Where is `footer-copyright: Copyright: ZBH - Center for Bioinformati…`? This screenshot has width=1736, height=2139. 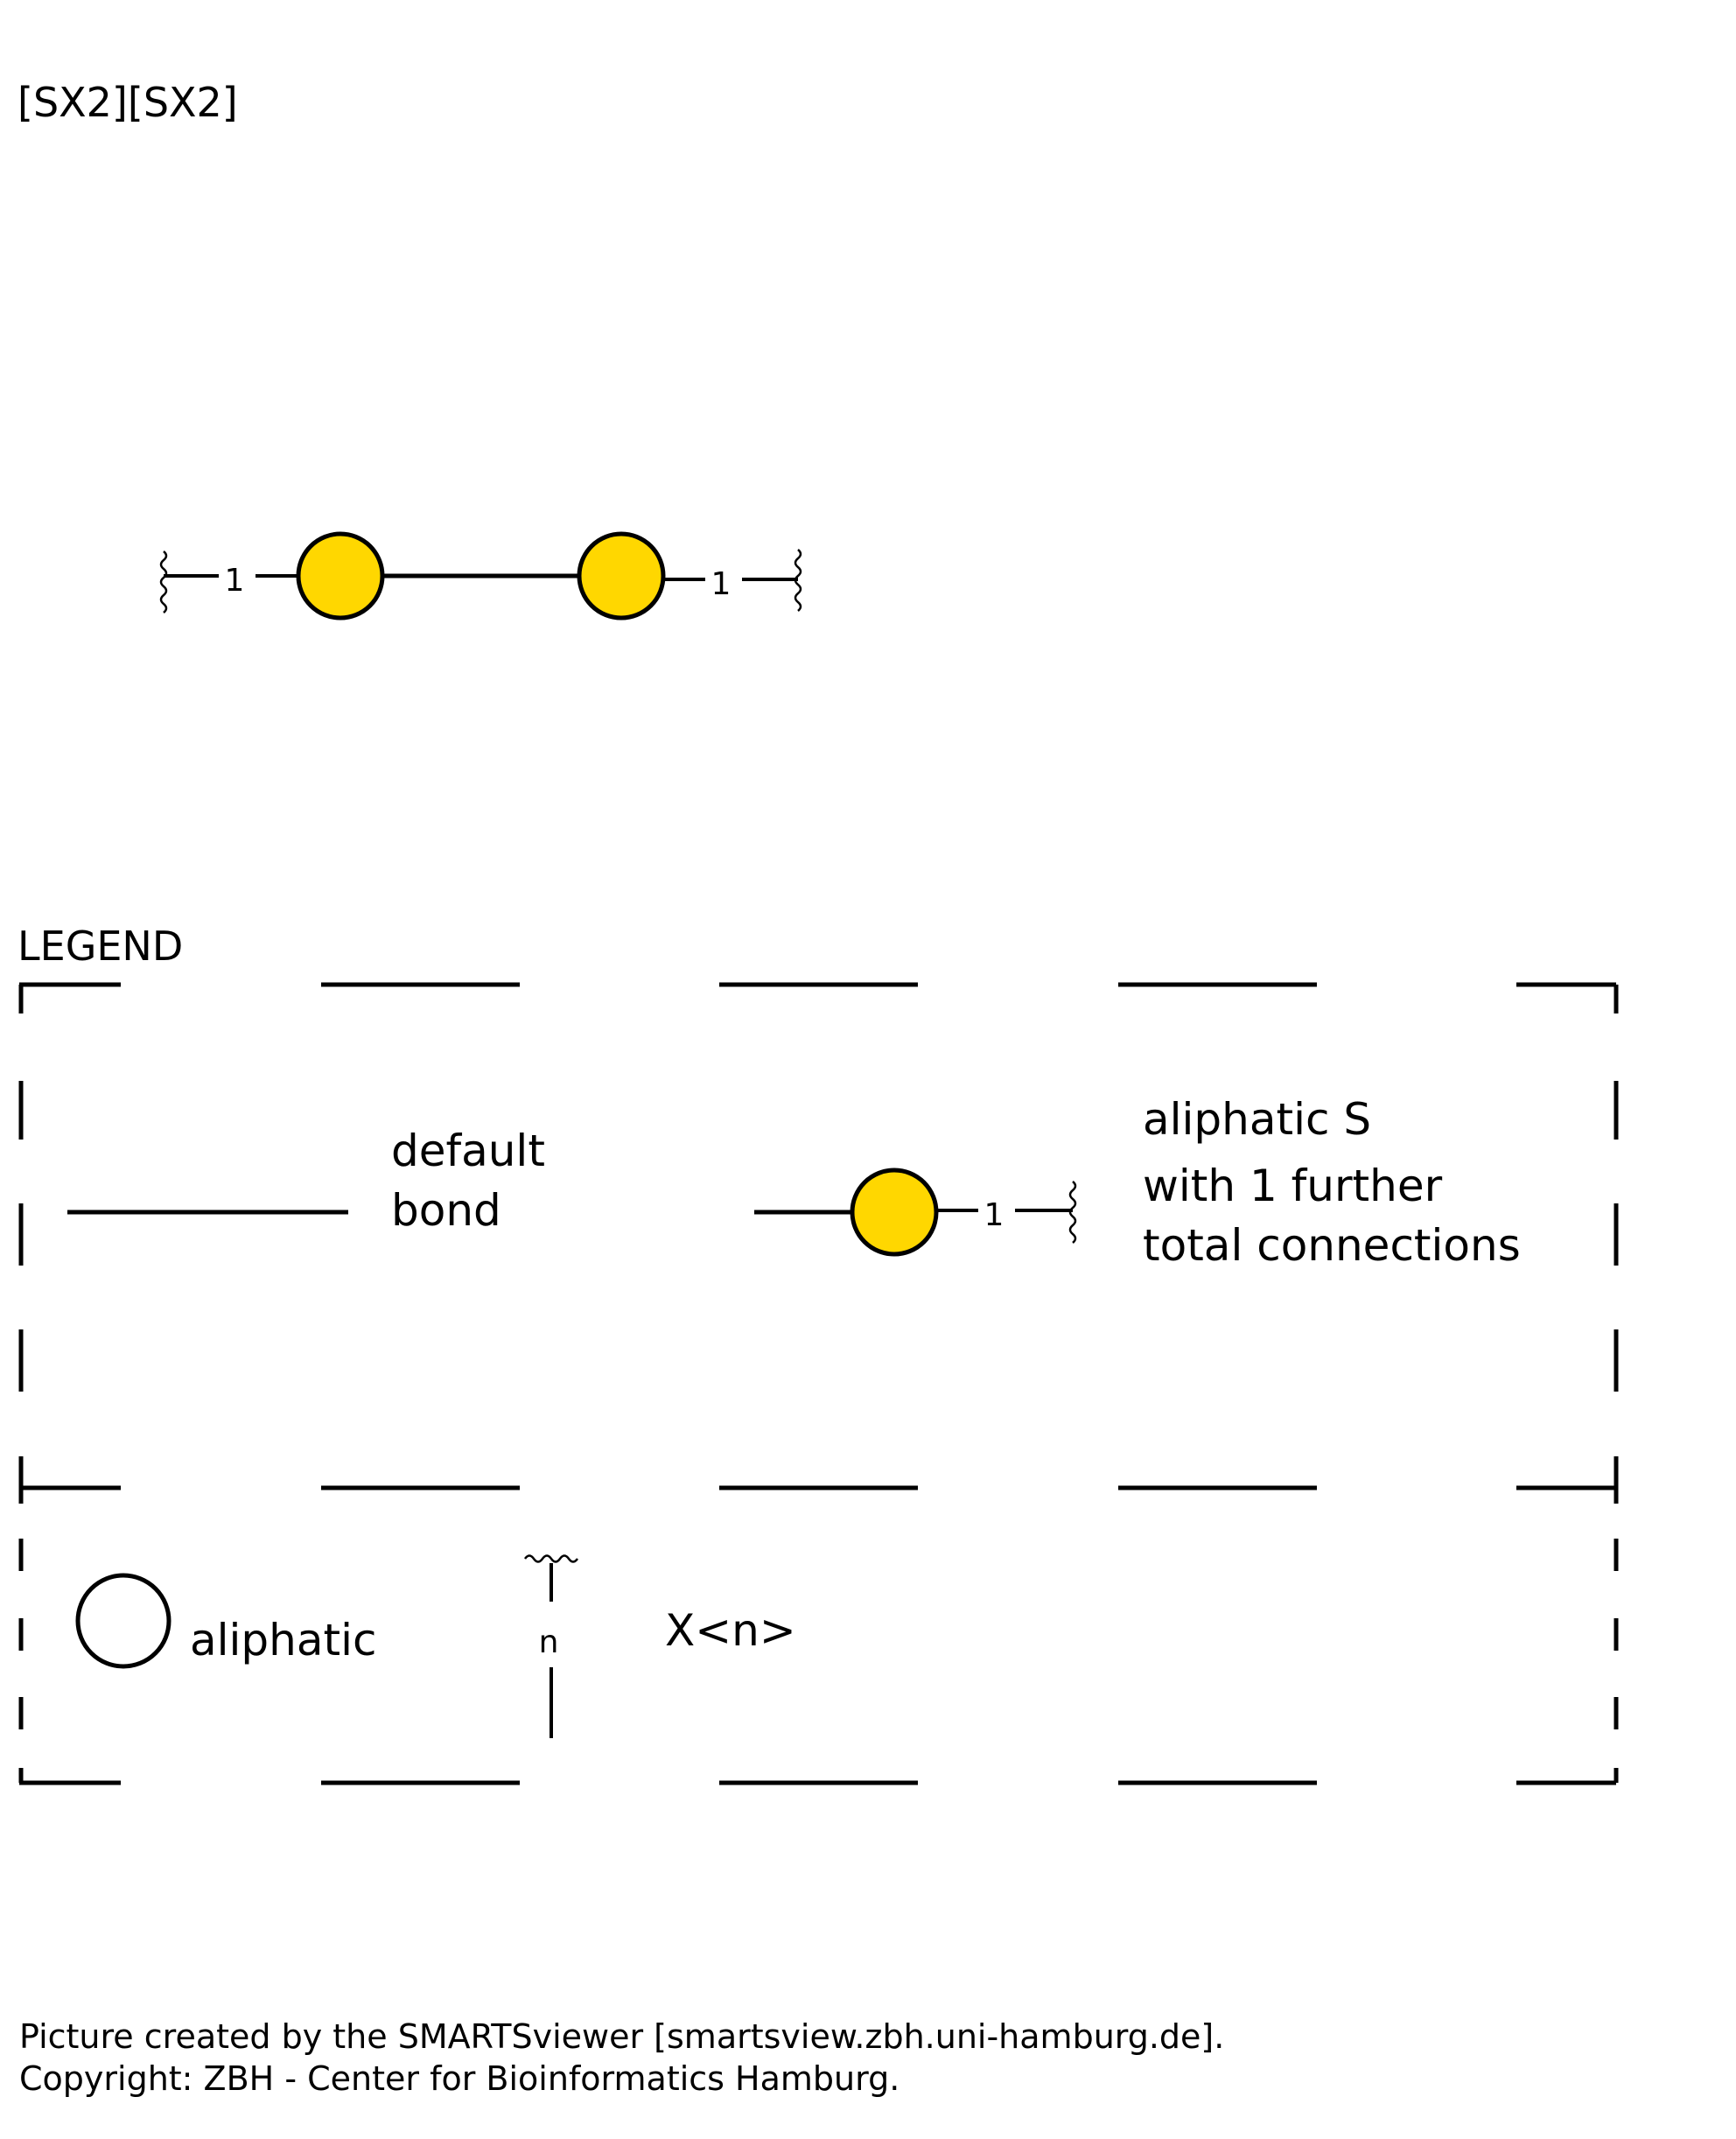 footer-copyright: Copyright: ZBH - Center for Bioinformati… is located at coordinates (459, 2078).